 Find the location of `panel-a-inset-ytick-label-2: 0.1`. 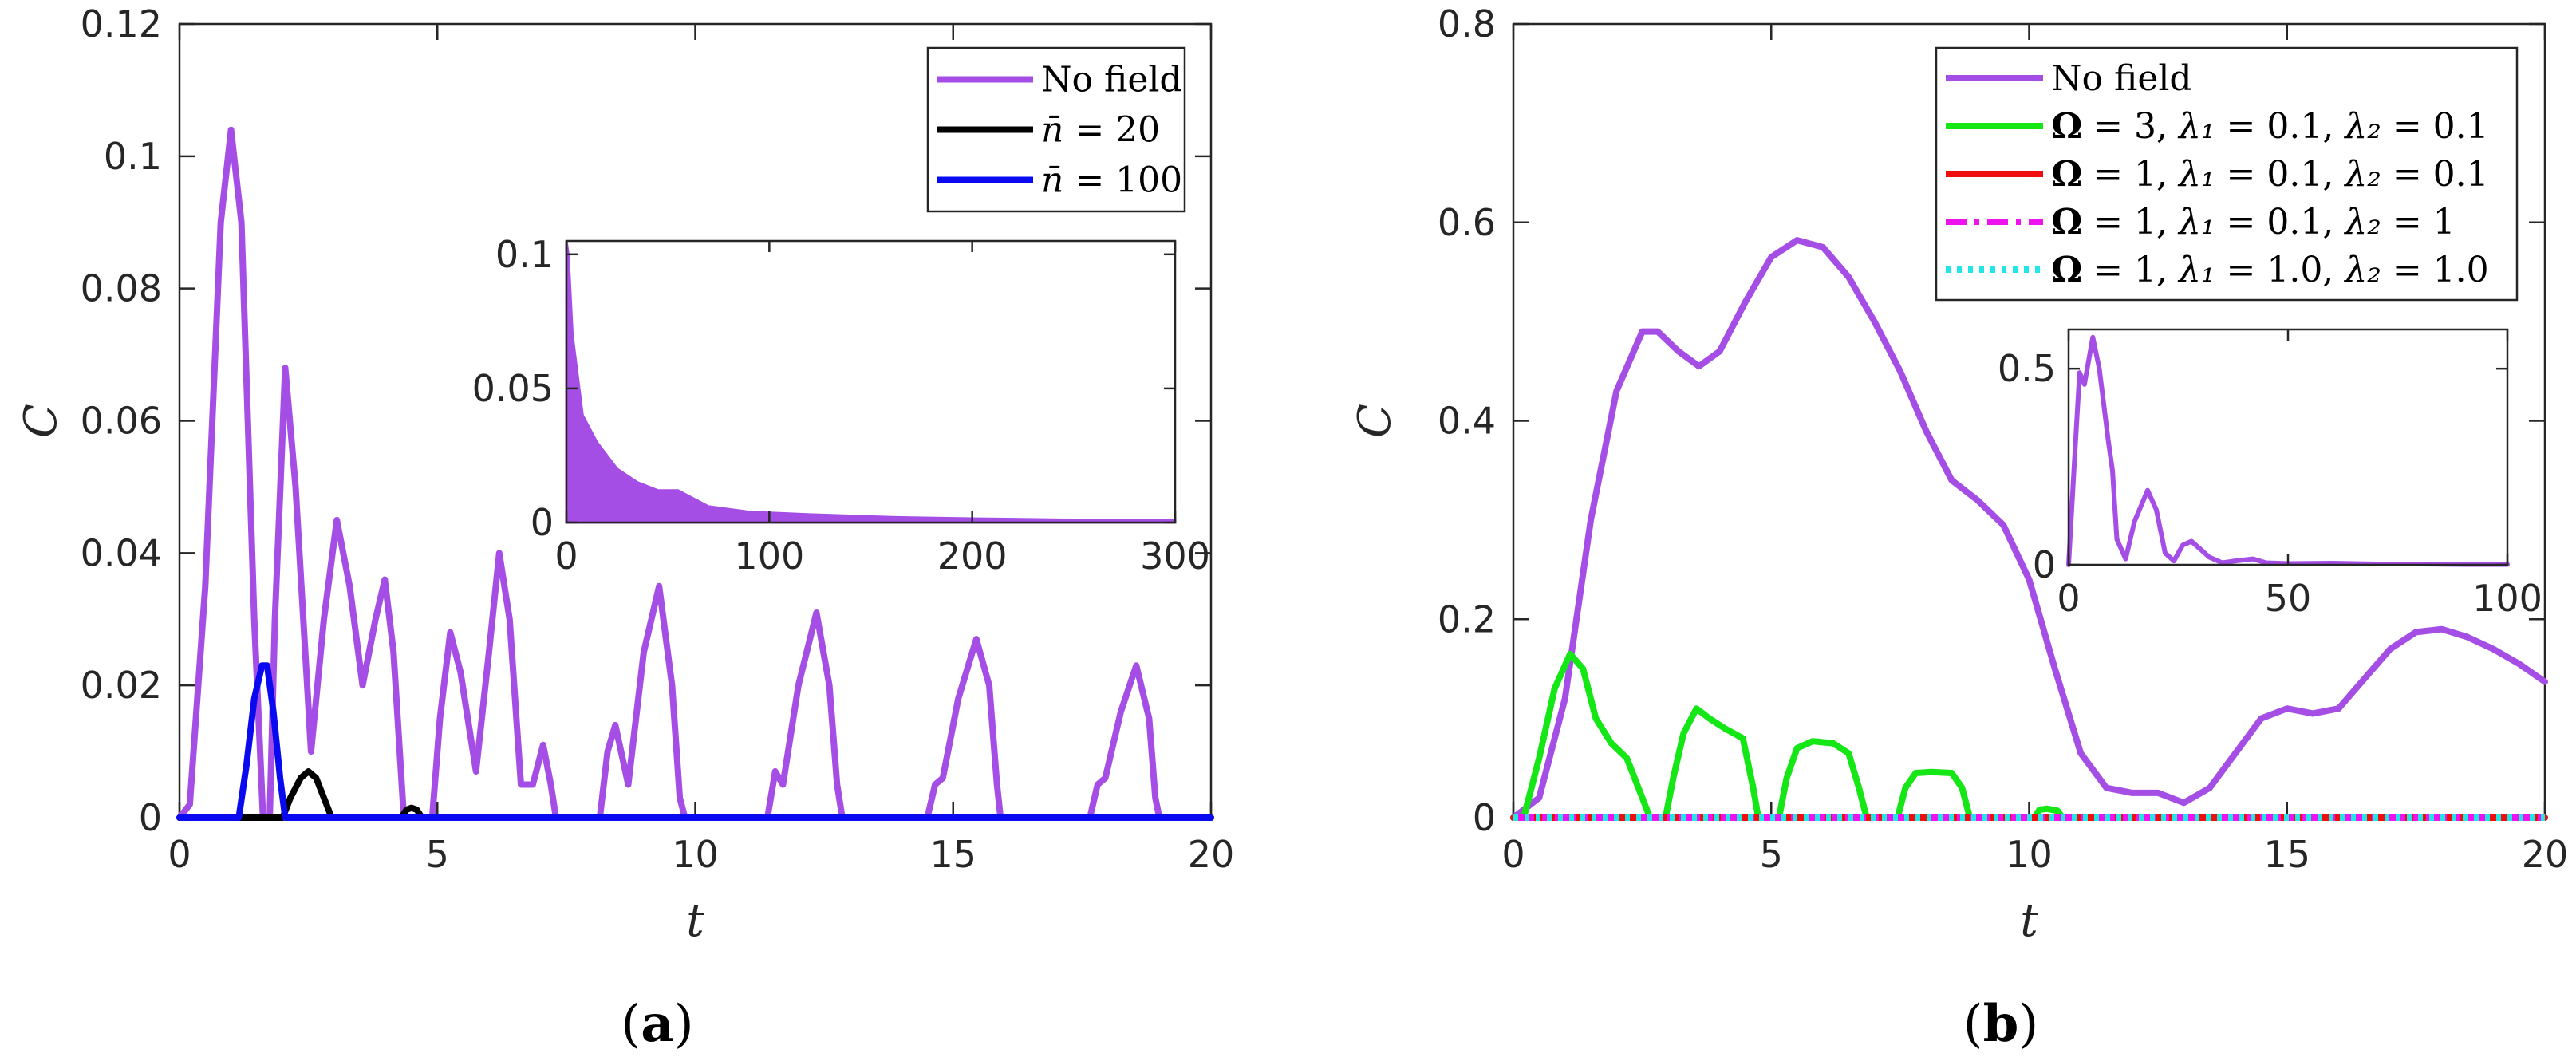

panel-a-inset-ytick-label-2: 0.1 is located at coordinates (525, 254).